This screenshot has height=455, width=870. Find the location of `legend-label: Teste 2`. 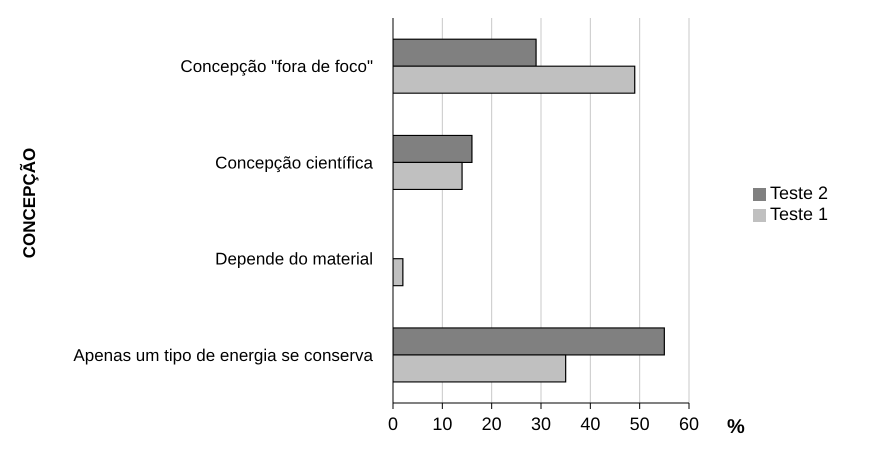

legend-label: Teste 2 is located at coordinates (799, 193).